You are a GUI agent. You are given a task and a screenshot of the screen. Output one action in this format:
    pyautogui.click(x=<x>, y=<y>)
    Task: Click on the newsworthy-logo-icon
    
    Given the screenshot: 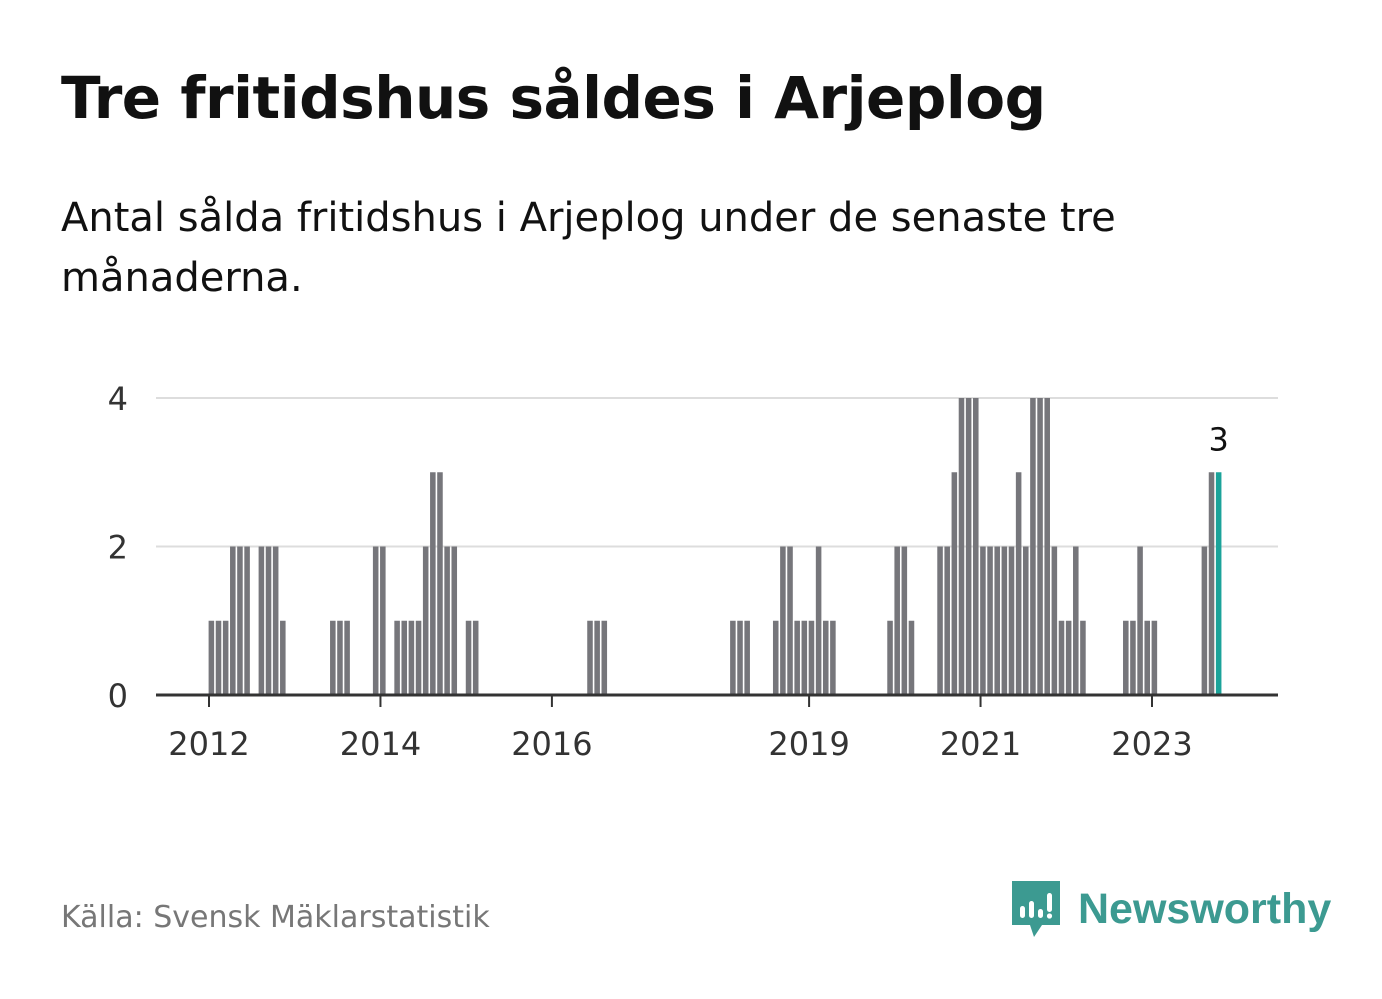 What is the action you would take?
    pyautogui.click(x=1036, y=909)
    